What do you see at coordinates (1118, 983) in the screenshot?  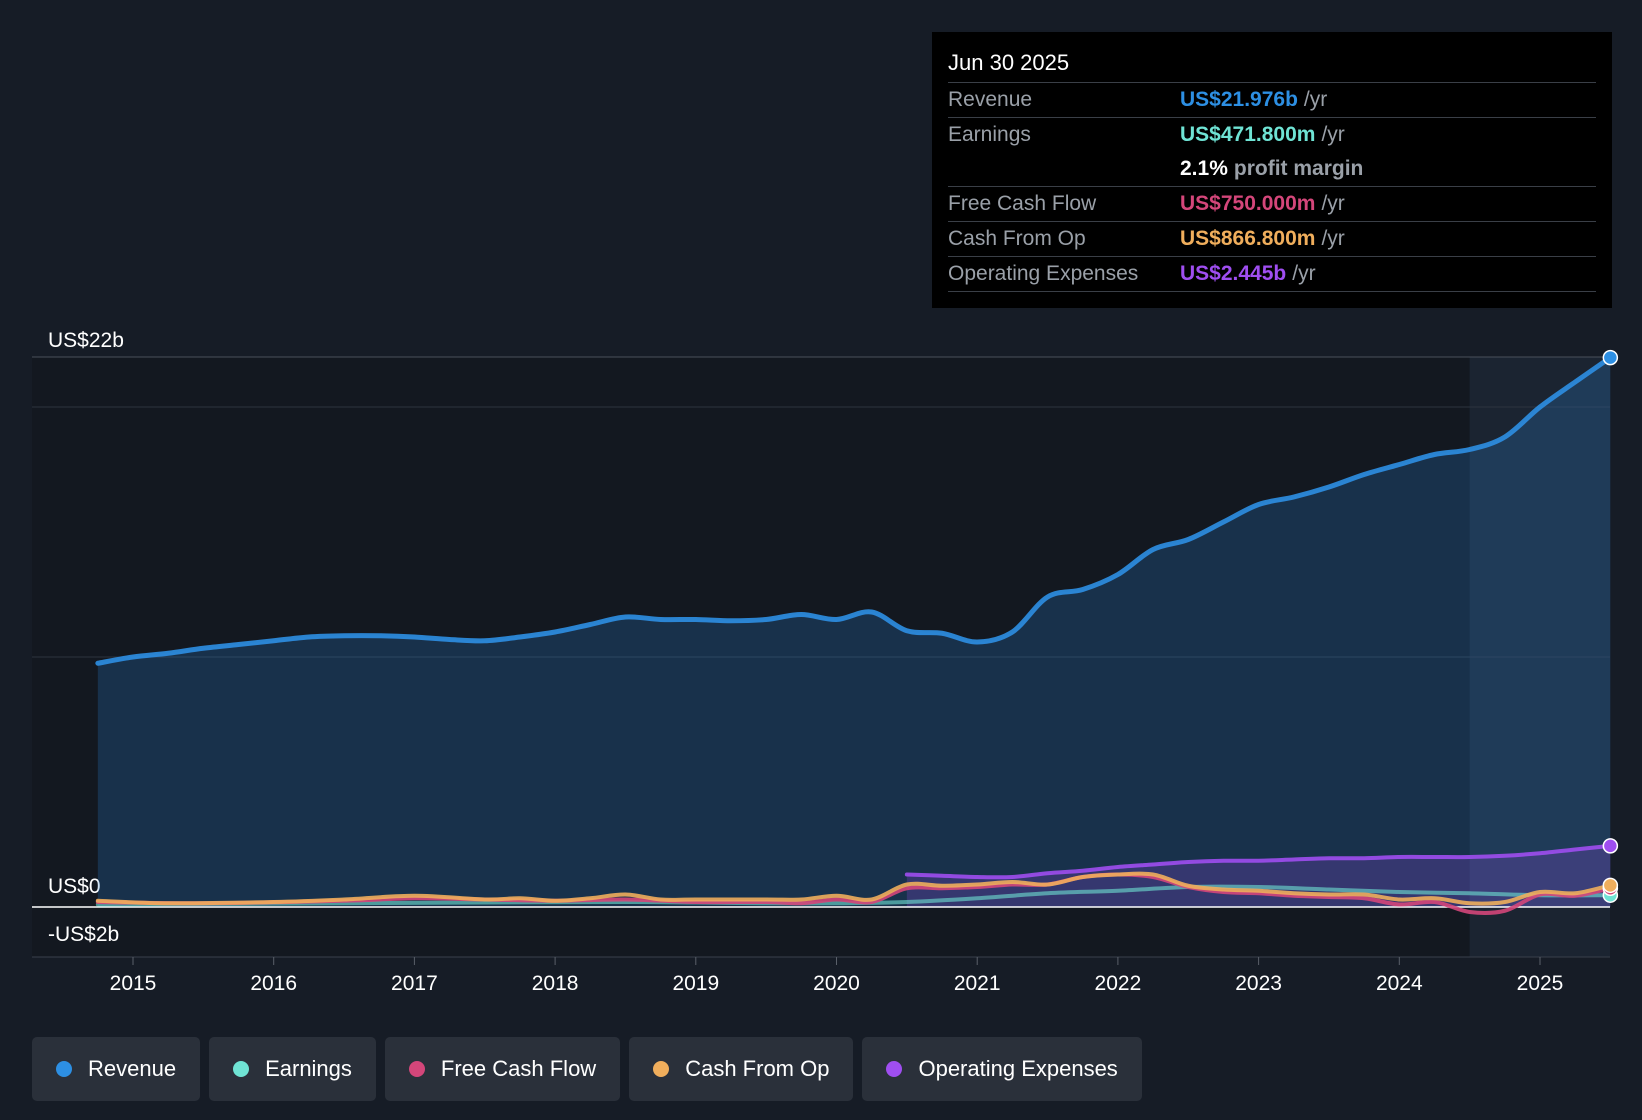 I see `x-tick-label: 2022` at bounding box center [1118, 983].